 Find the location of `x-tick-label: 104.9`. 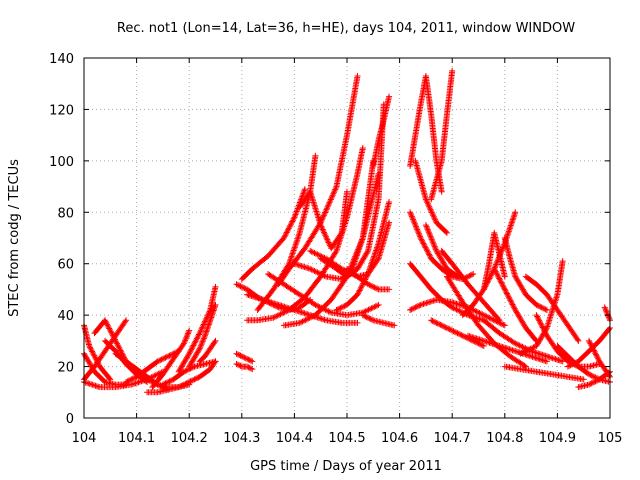

x-tick-label: 104.9 is located at coordinates (557, 438).